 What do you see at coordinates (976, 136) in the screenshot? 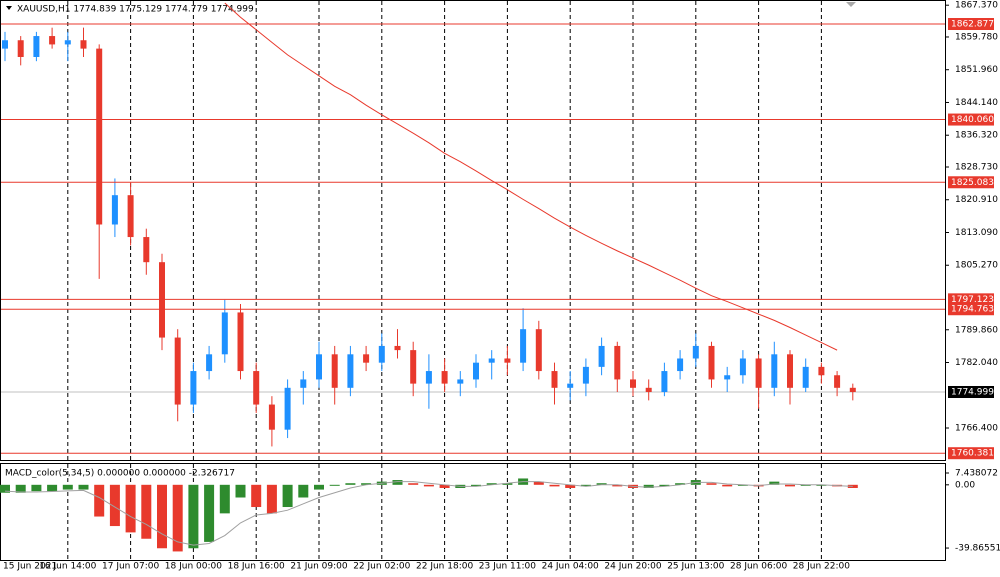
I see `y-tick-label: 1836.320` at bounding box center [976, 136].